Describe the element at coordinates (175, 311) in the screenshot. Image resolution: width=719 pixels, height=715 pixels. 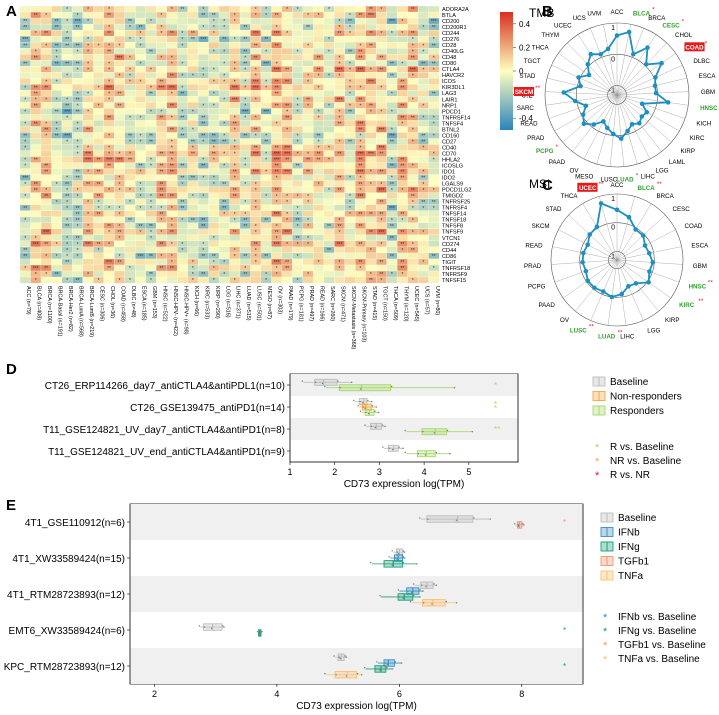
I see `heatmap-col-label-hnsc-hpv-n-422: HNSC-HPV- (n=422)` at that location.